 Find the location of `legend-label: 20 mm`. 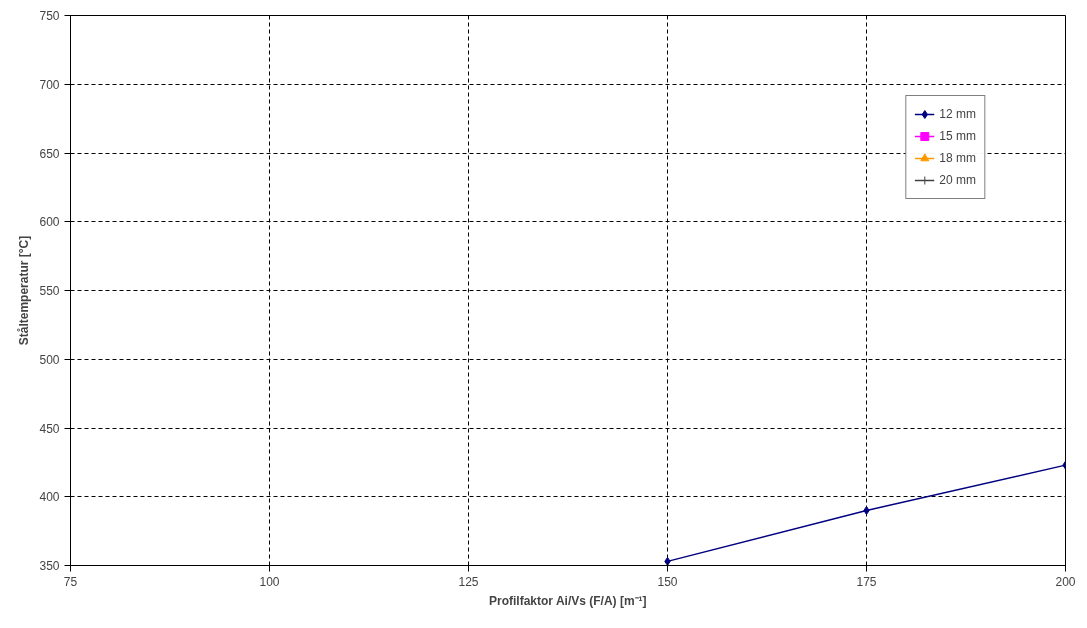

legend-label: 20 mm is located at coordinates (957, 180).